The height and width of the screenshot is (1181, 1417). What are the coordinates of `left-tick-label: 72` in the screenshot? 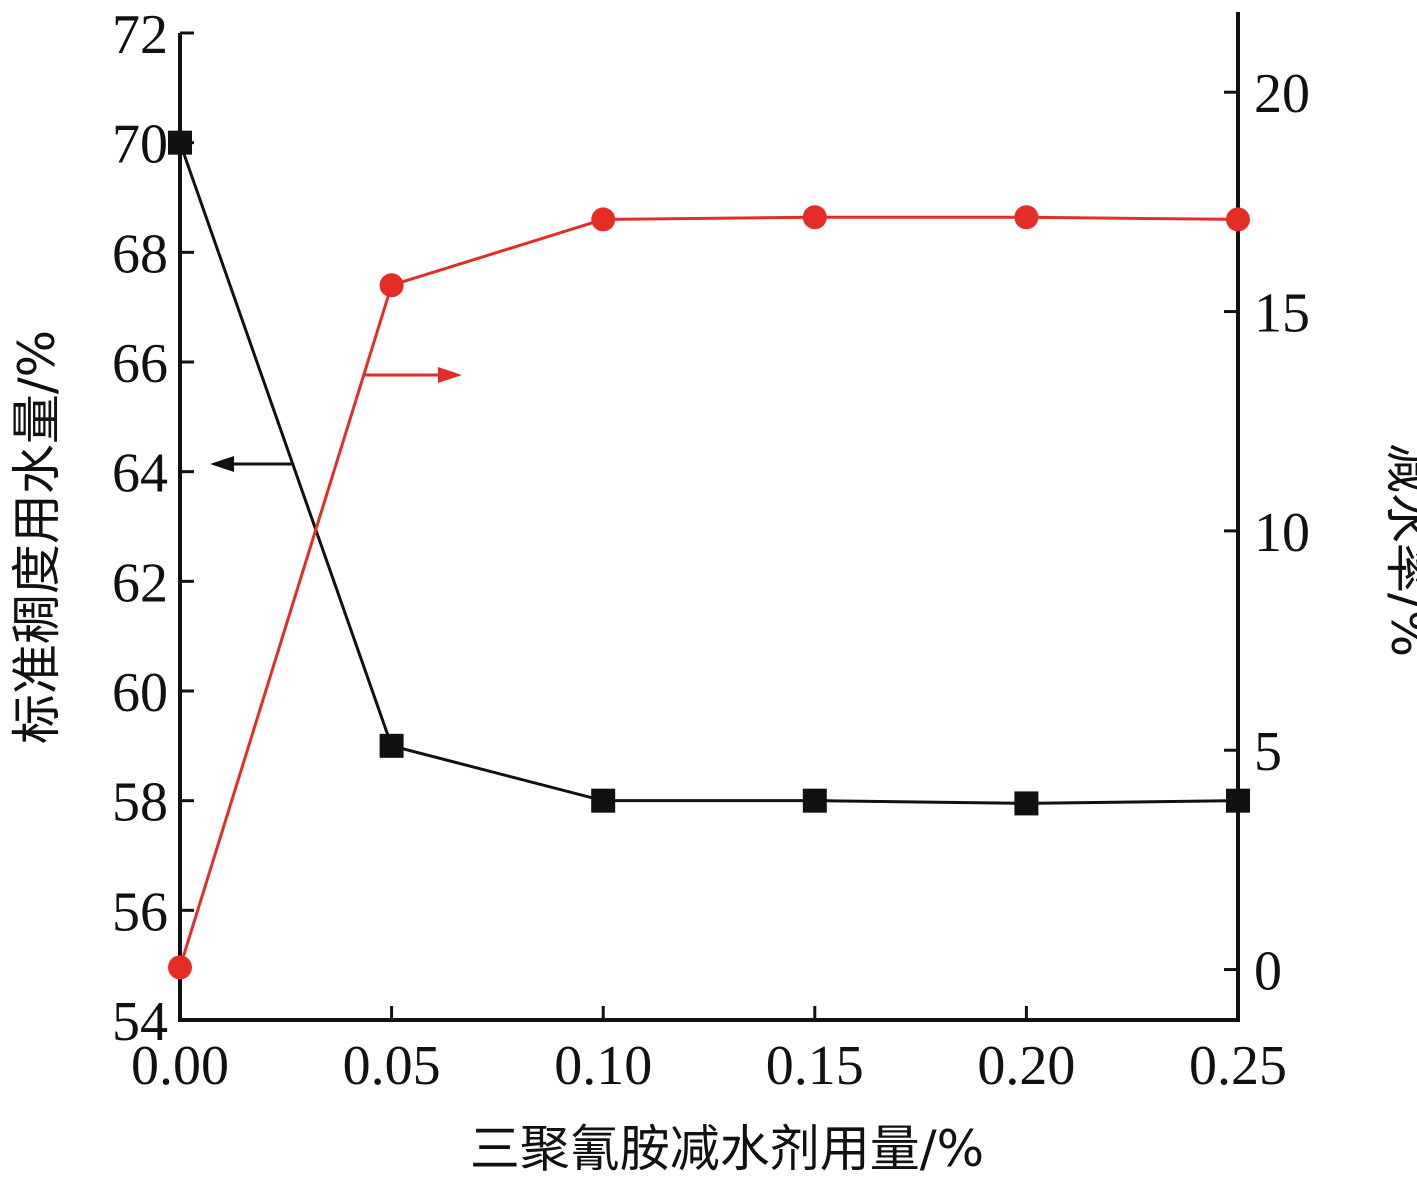 It's located at (140, 35).